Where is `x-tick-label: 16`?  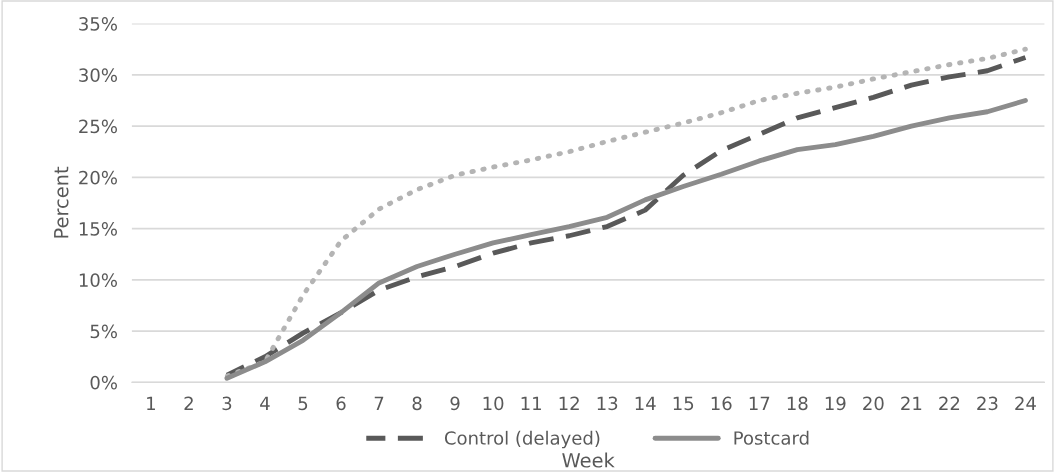
x-tick-label: 16 is located at coordinates (721, 403).